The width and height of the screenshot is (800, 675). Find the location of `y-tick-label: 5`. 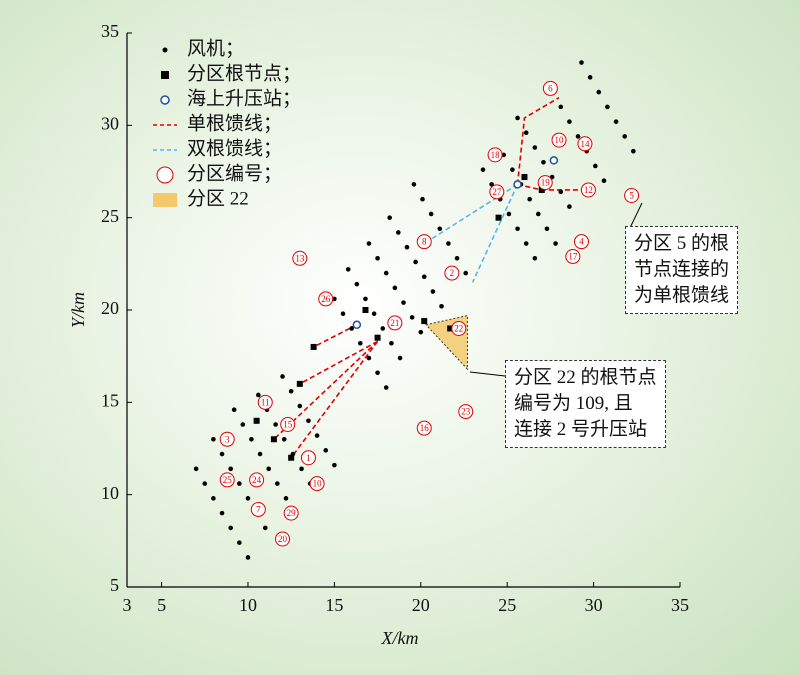

y-tick-label: 5 is located at coordinates (114, 585).